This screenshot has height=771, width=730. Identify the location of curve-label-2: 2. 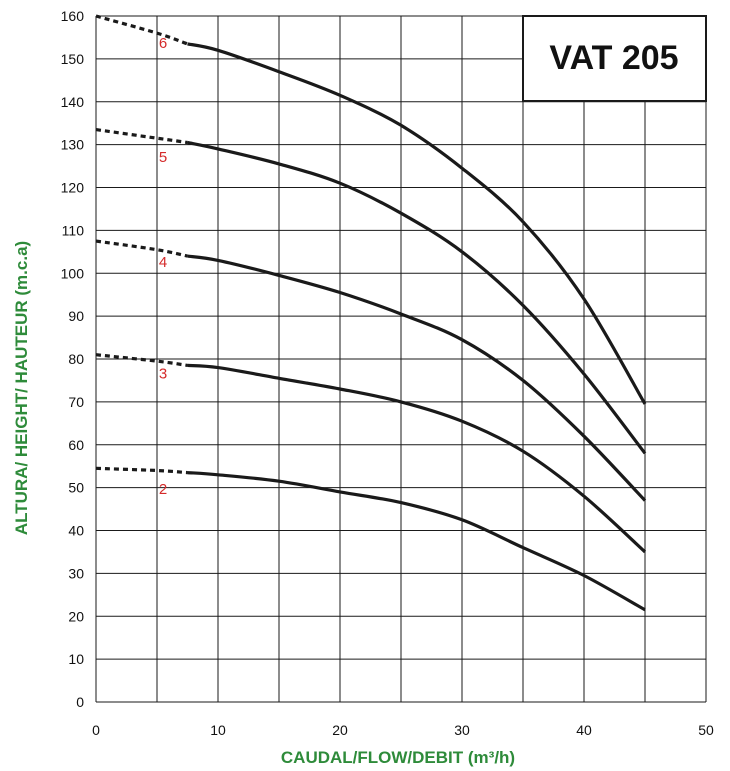
(163, 489).